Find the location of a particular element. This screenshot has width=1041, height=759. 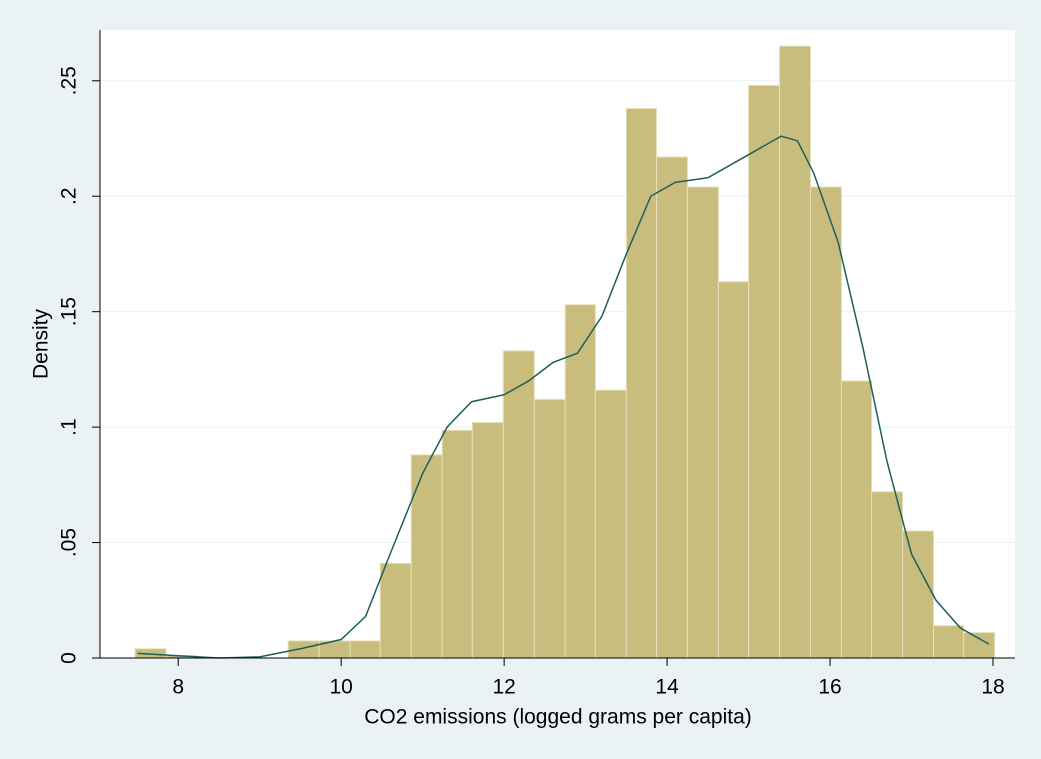

x-tick-label: 10 is located at coordinates (340, 687).